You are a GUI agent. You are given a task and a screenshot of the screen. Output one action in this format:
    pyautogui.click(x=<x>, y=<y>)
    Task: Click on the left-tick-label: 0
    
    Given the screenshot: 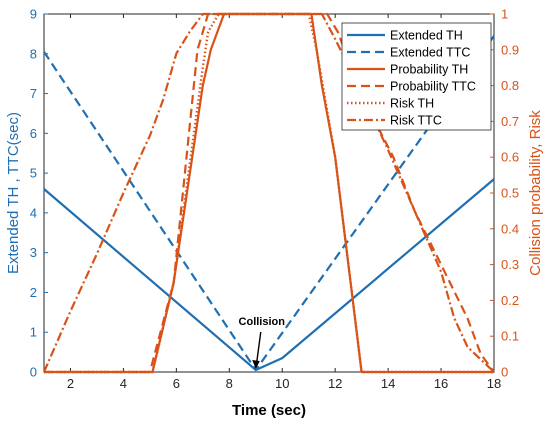 What is the action you would take?
    pyautogui.click(x=33, y=372)
    